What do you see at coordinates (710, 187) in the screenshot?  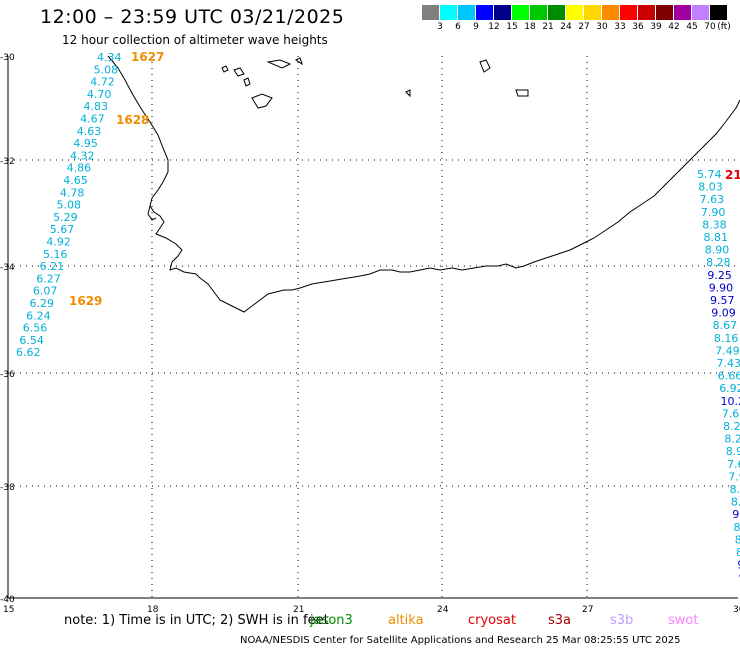 I see `swh-value: 8.03` at bounding box center [710, 187].